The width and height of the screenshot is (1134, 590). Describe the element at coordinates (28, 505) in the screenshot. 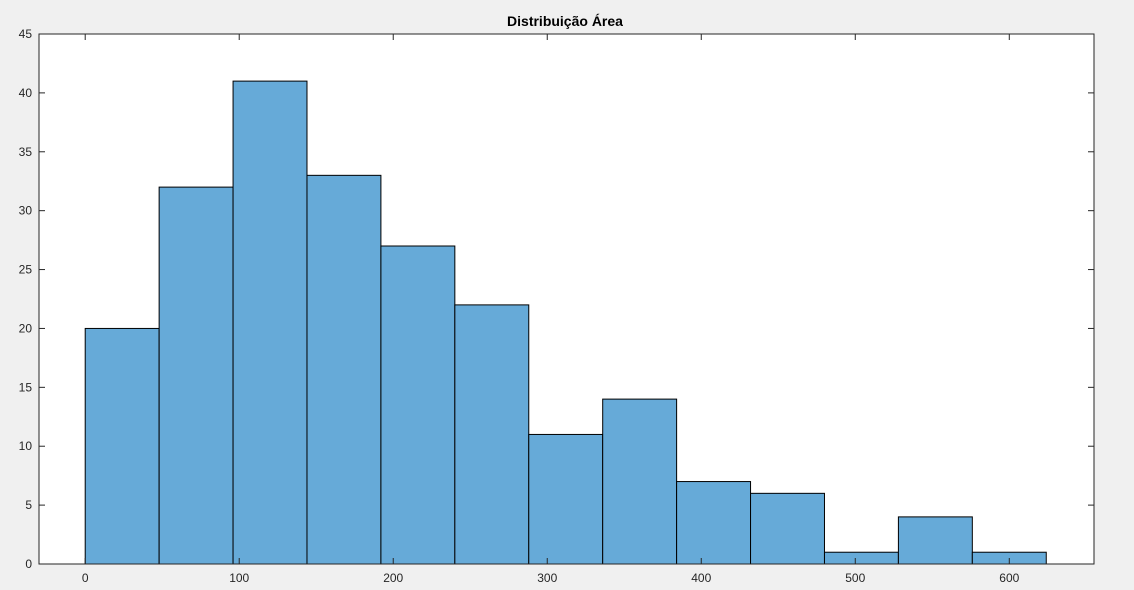

I see `y-tick-label: 5` at that location.